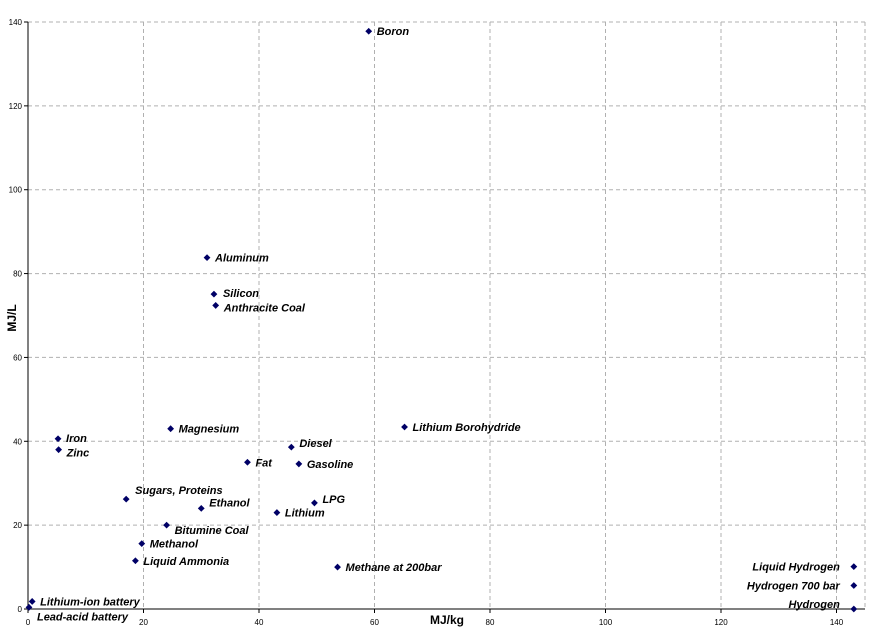  I want to click on data-label: Silicon, so click(241, 294).